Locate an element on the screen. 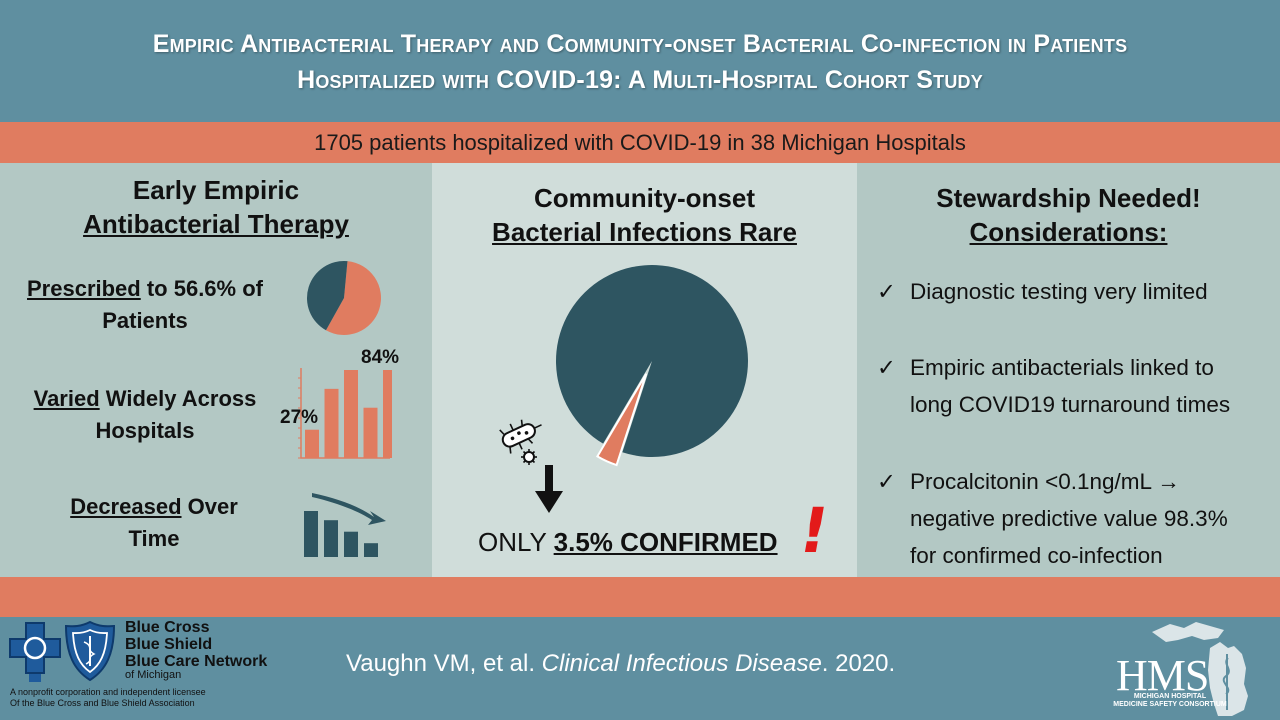 The width and height of the screenshot is (1280, 720). stat-prescribed-emph: Prescribed is located at coordinates (84, 288).